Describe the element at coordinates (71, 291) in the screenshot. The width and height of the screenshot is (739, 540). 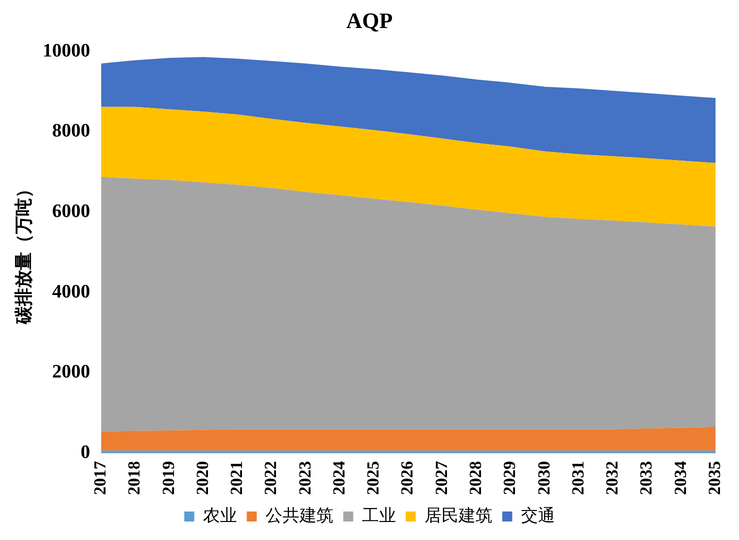
I see `y-tick-label: 4000` at that location.